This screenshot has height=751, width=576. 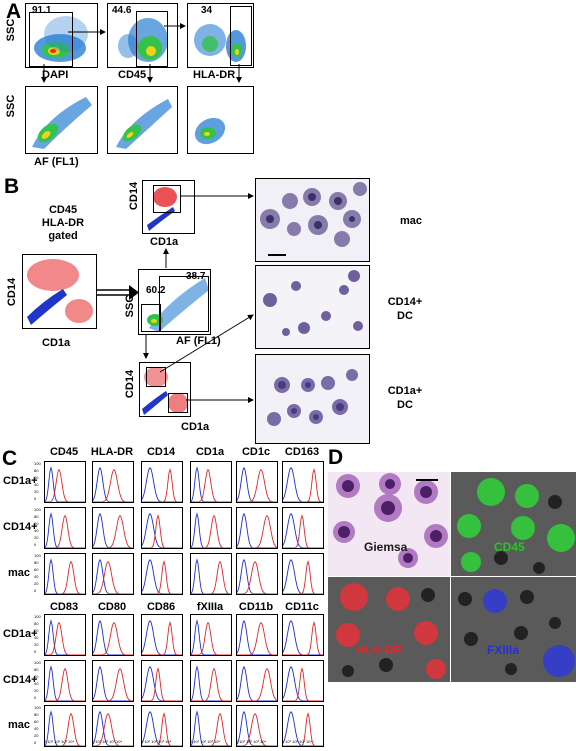 What do you see at coordinates (122, 10) in the screenshot?
I see `gate-value: 44.6` at bounding box center [122, 10].